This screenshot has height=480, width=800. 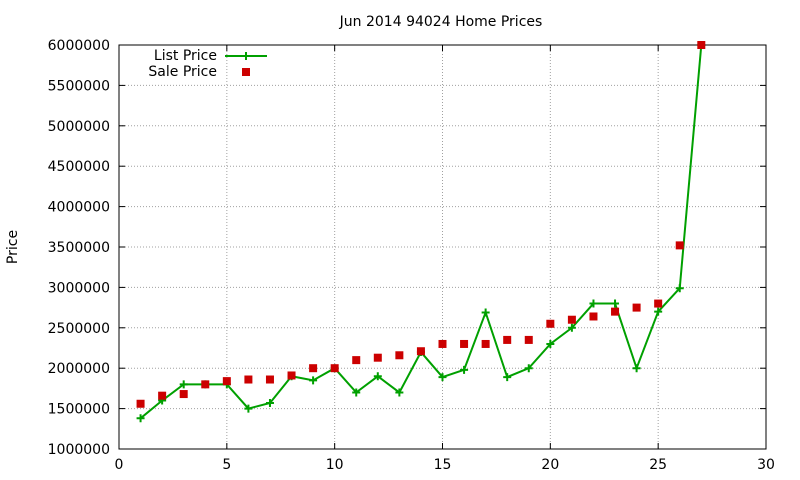 I want to click on y-tick-label: 4500000, so click(x=79, y=167).